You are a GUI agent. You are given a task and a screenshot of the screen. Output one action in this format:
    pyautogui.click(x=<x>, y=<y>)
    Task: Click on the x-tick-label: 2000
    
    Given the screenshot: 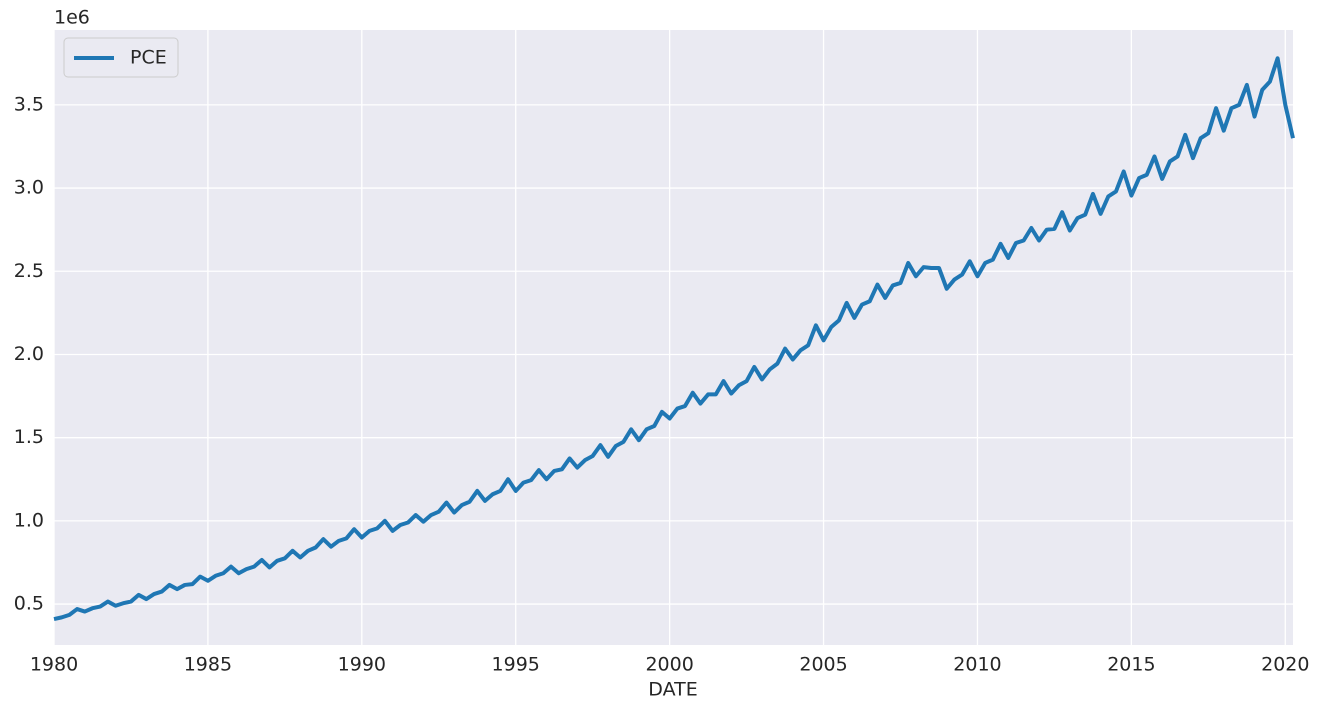 What is the action you would take?
    pyautogui.click(x=669, y=665)
    